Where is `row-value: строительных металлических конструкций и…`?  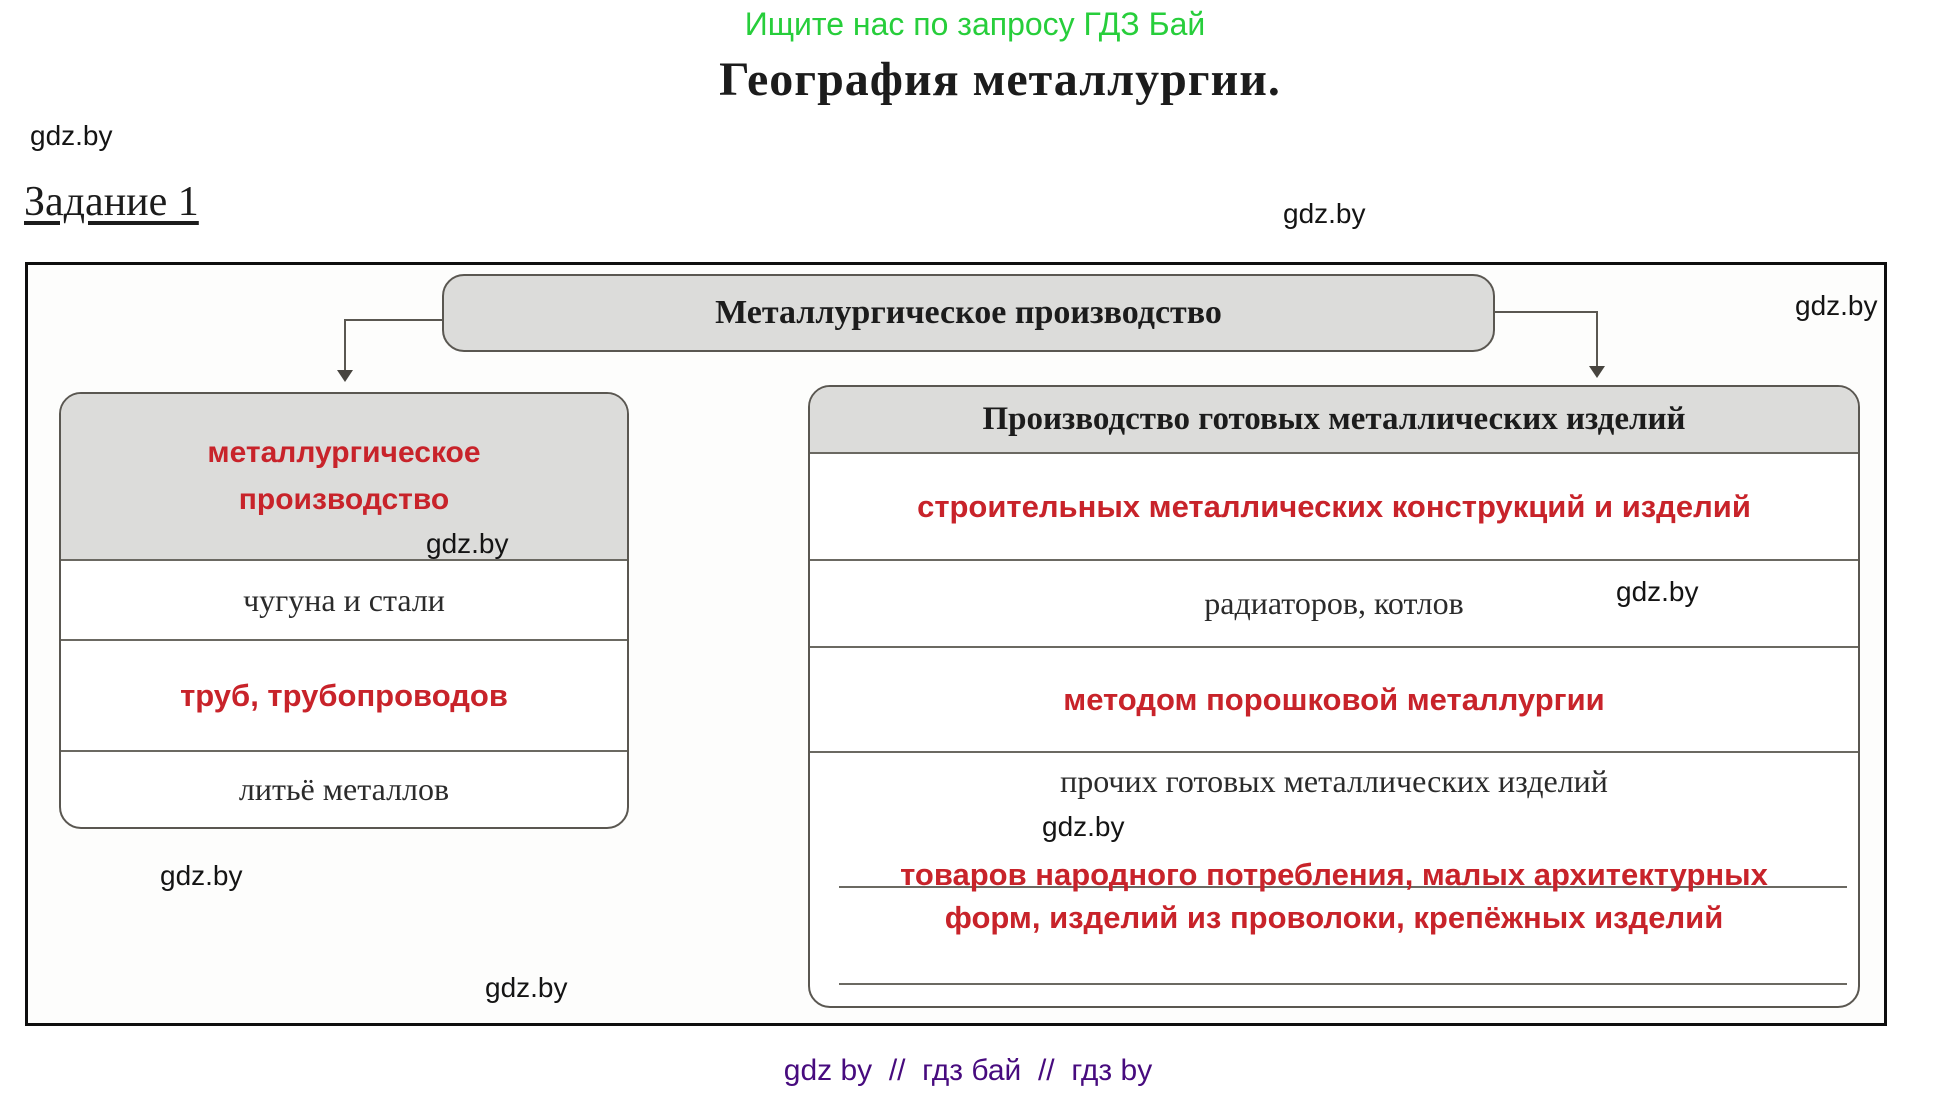
row-value: строительных металлических конструкций и… is located at coordinates (1334, 506).